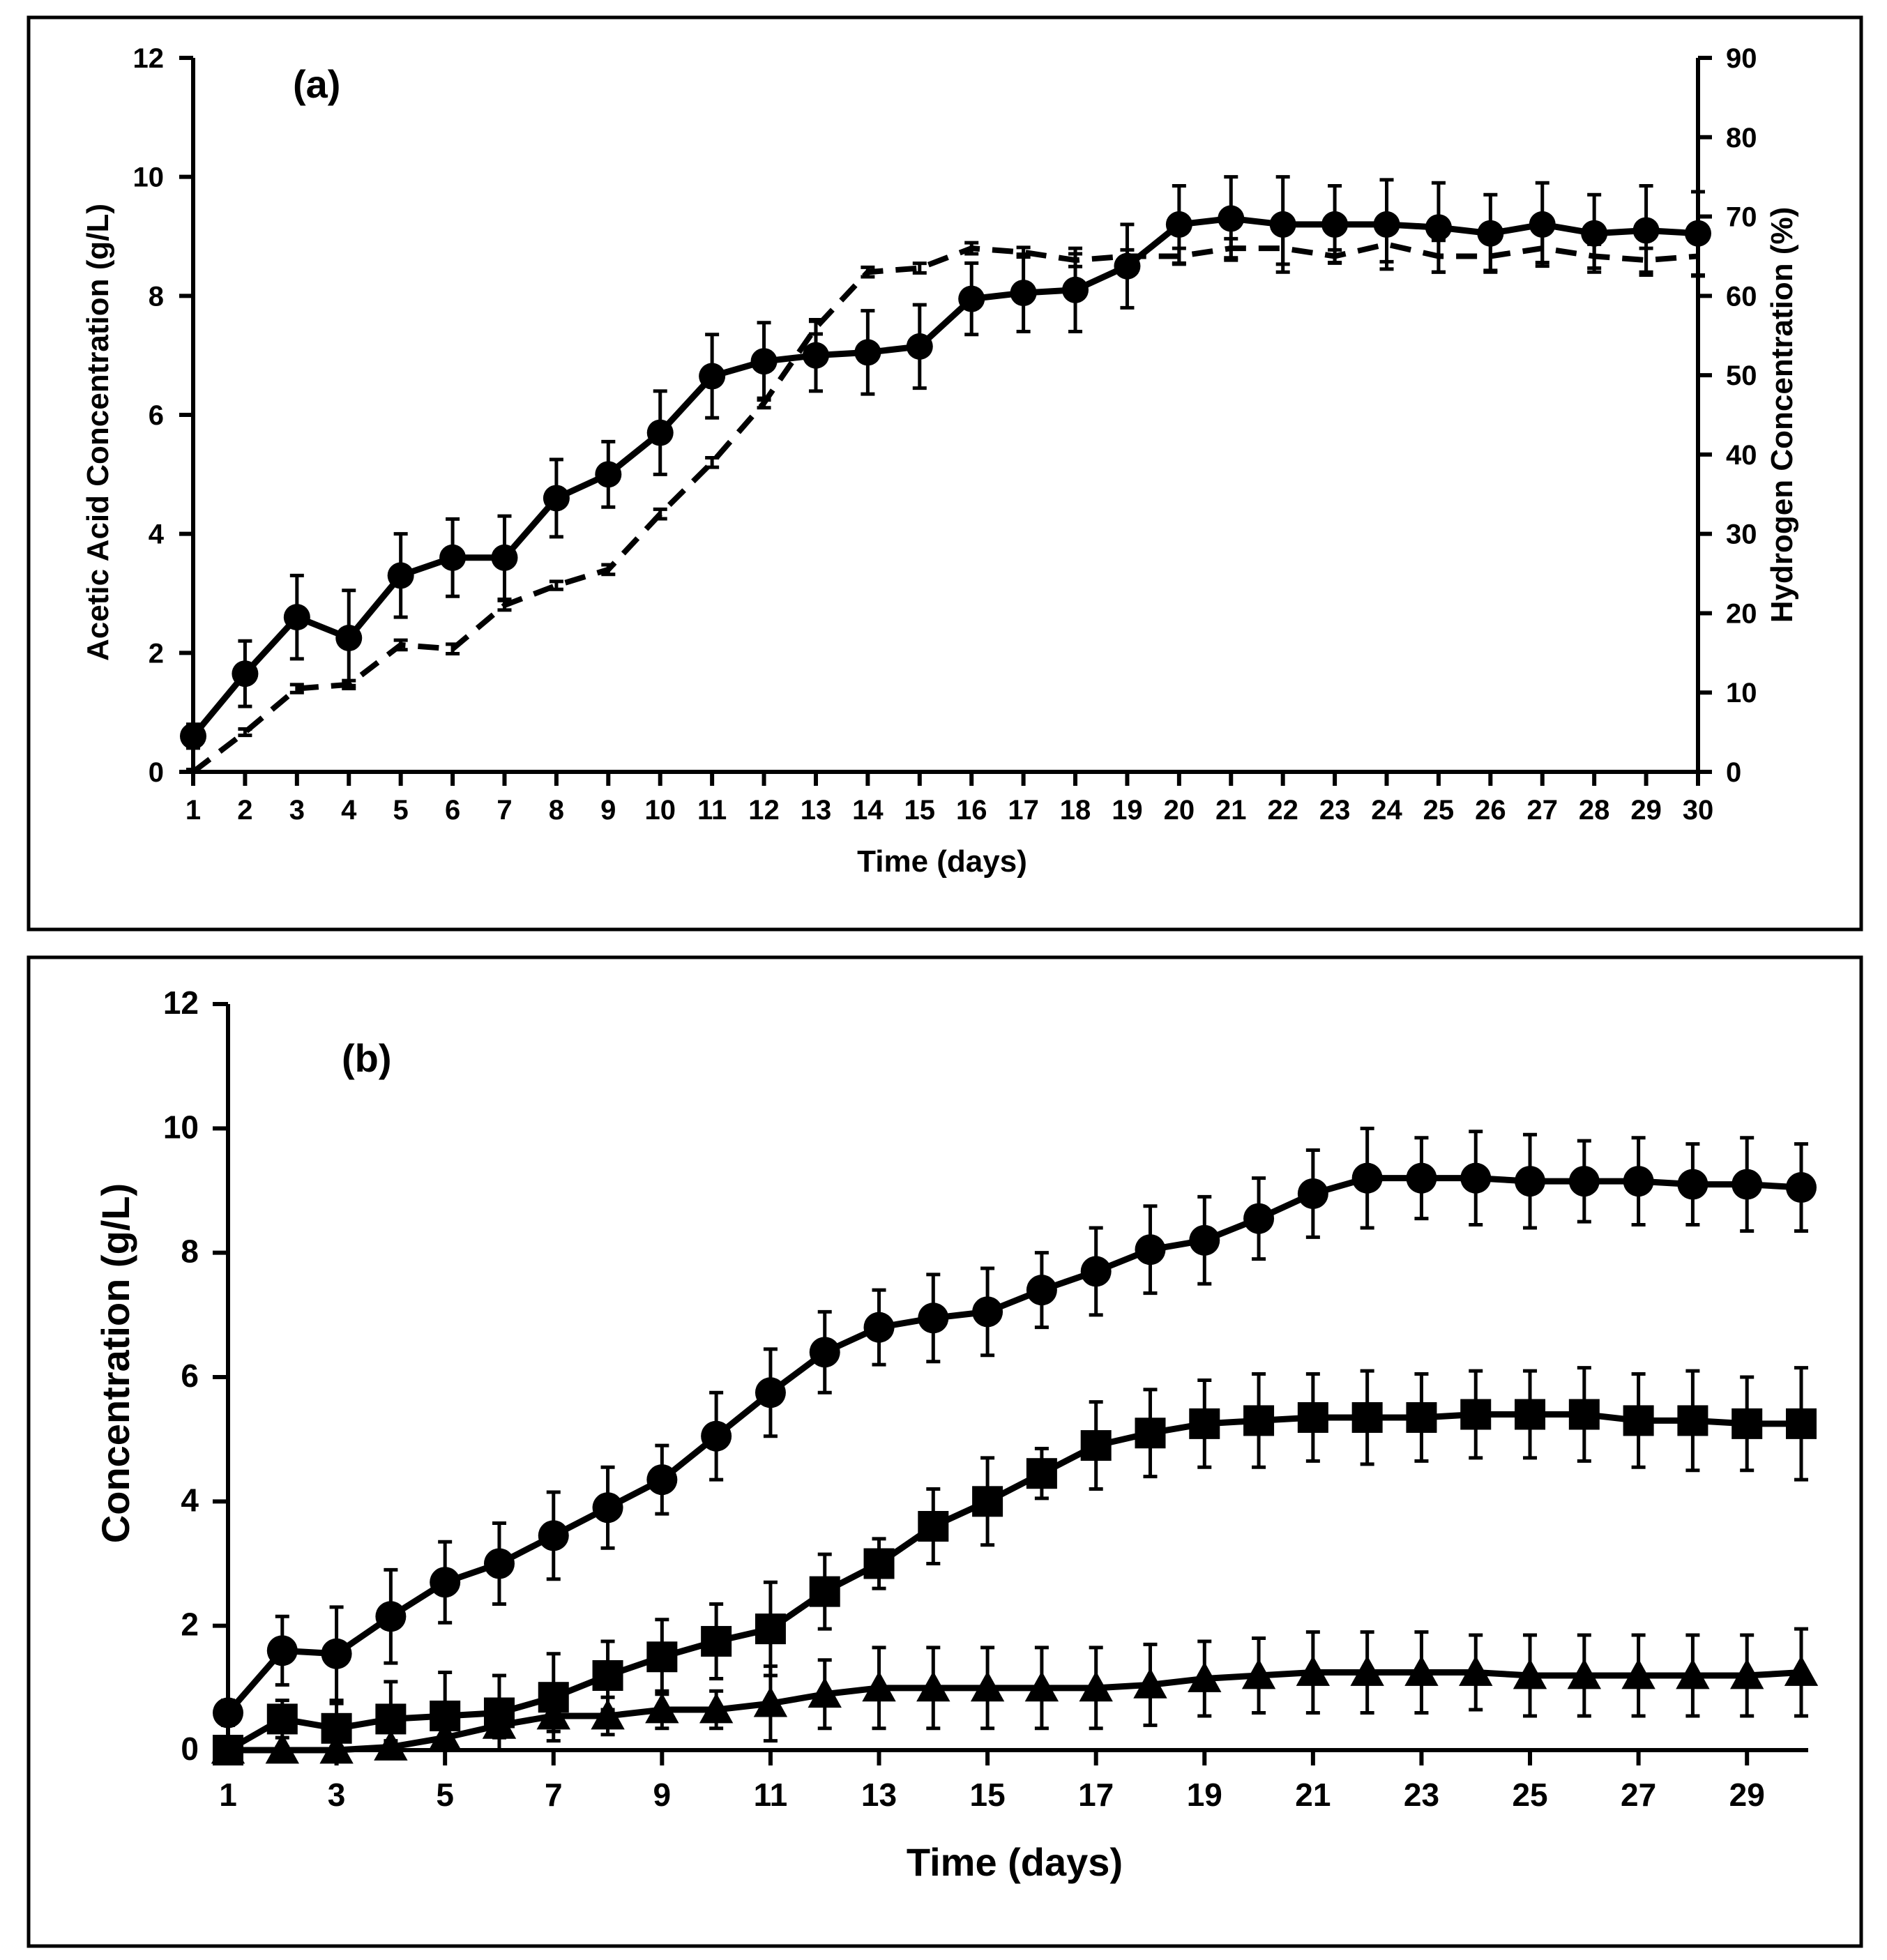 The height and width of the screenshot is (1960, 1887). What do you see at coordinates (816, 810) in the screenshot?
I see `charta-x-tick-label: 13` at bounding box center [816, 810].